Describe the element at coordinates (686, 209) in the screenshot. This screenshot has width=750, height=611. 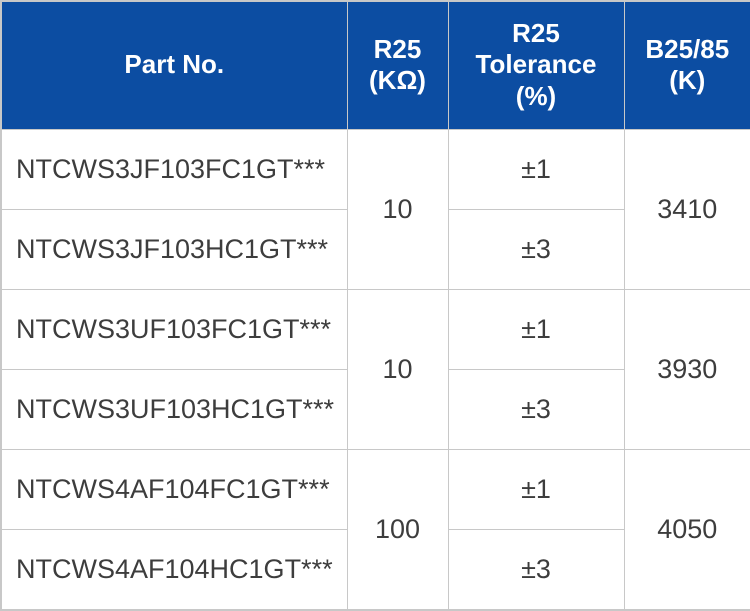
I see `b25-85-value-cell: 3410` at that location.